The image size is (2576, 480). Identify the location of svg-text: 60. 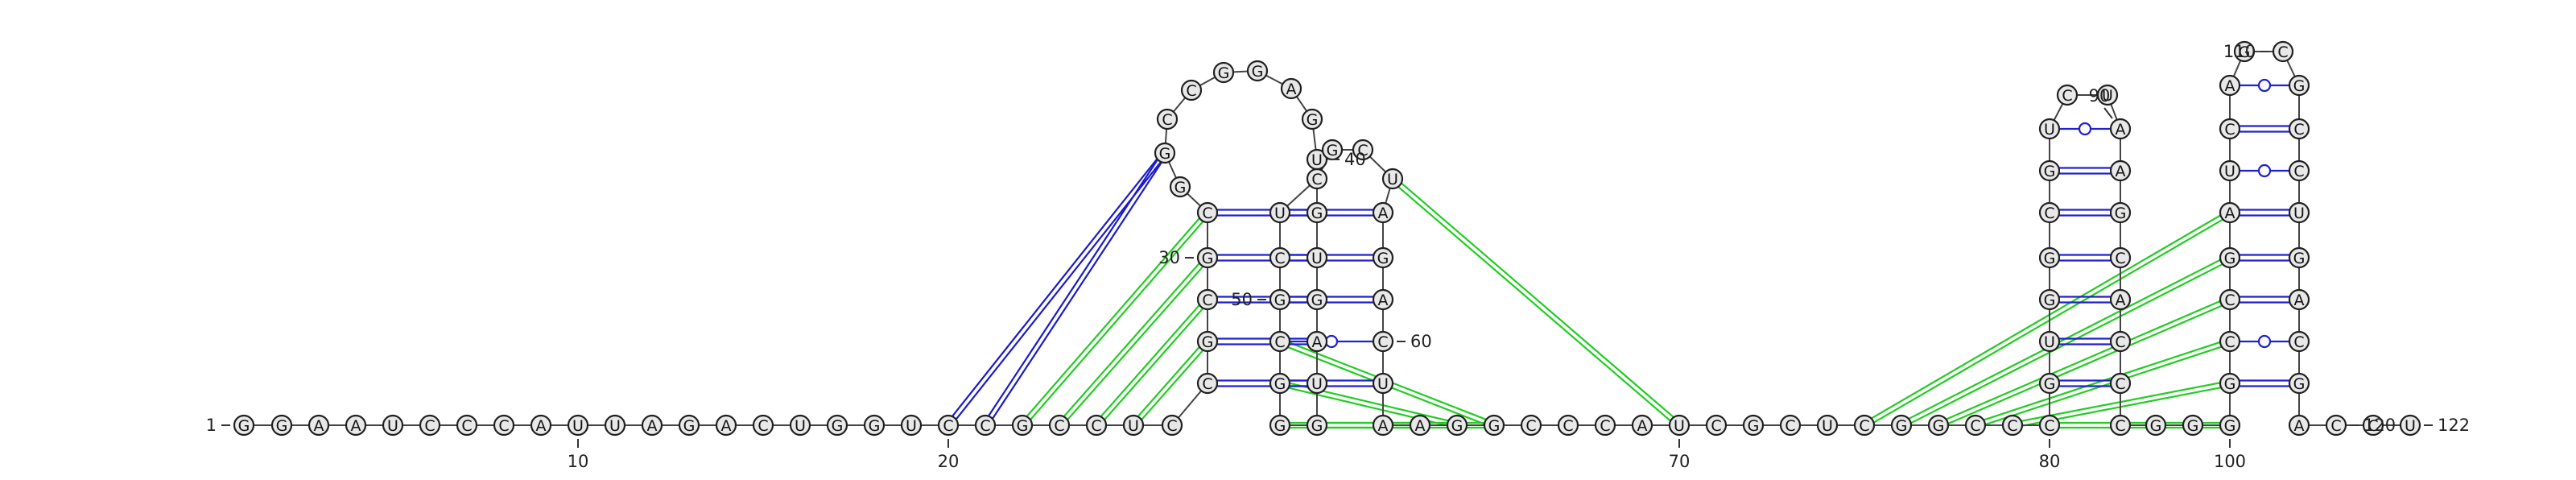
(1421, 341).